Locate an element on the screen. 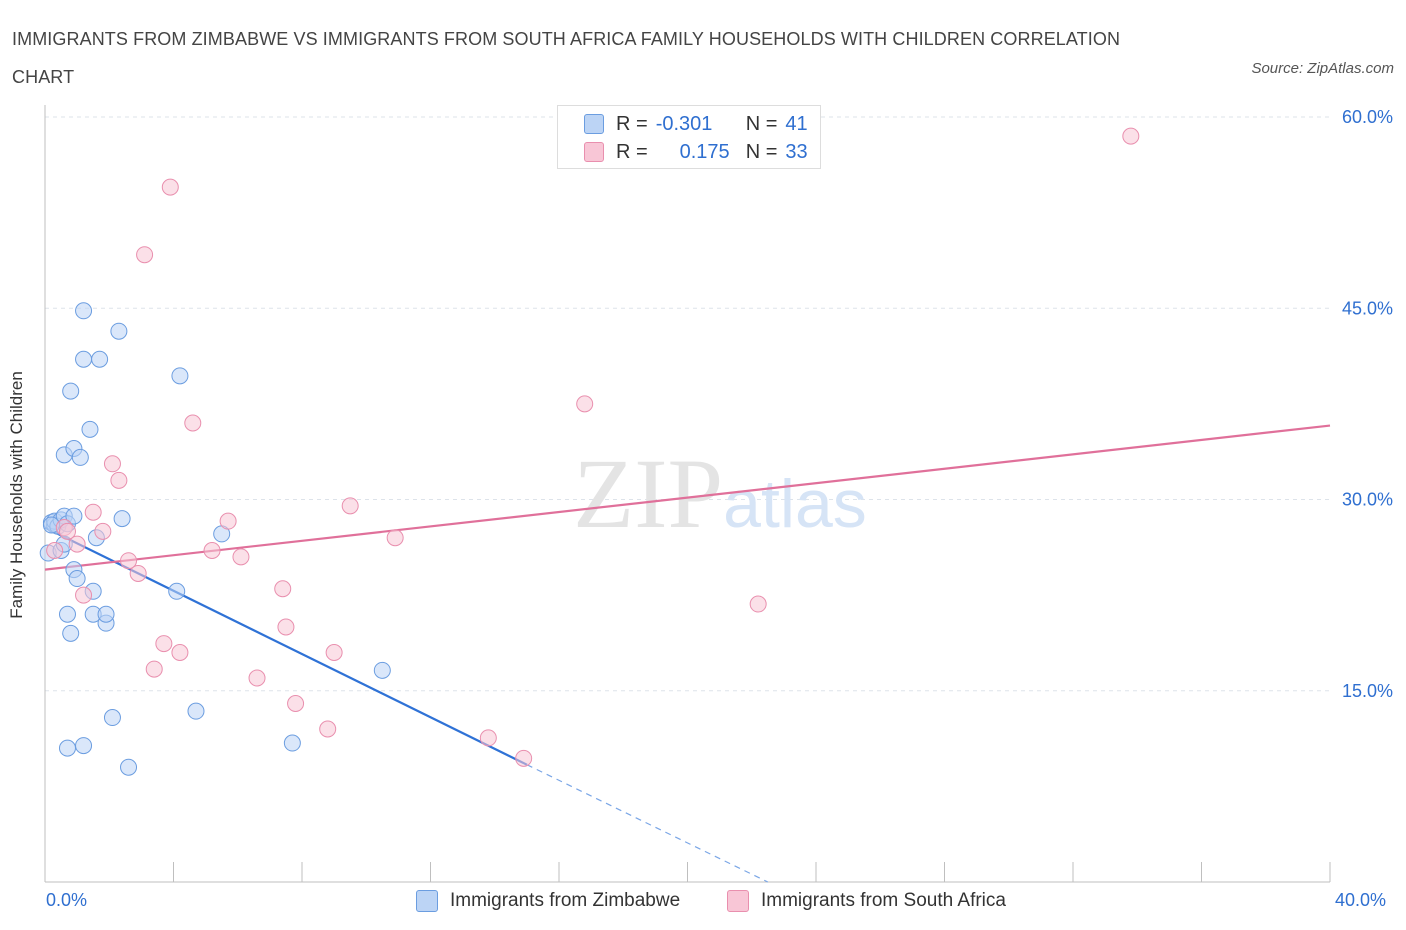 The image size is (1406, 930). watermark-zip: ZIP is located at coordinates (648, 493).